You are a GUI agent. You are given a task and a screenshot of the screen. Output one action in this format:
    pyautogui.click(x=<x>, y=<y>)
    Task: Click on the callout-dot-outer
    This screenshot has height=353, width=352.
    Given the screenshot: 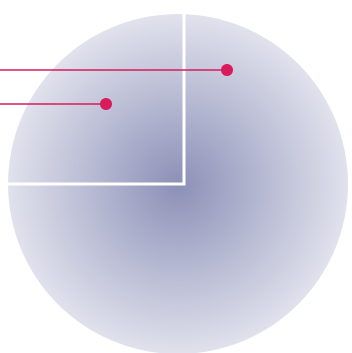 What is the action you would take?
    pyautogui.click(x=227, y=70)
    